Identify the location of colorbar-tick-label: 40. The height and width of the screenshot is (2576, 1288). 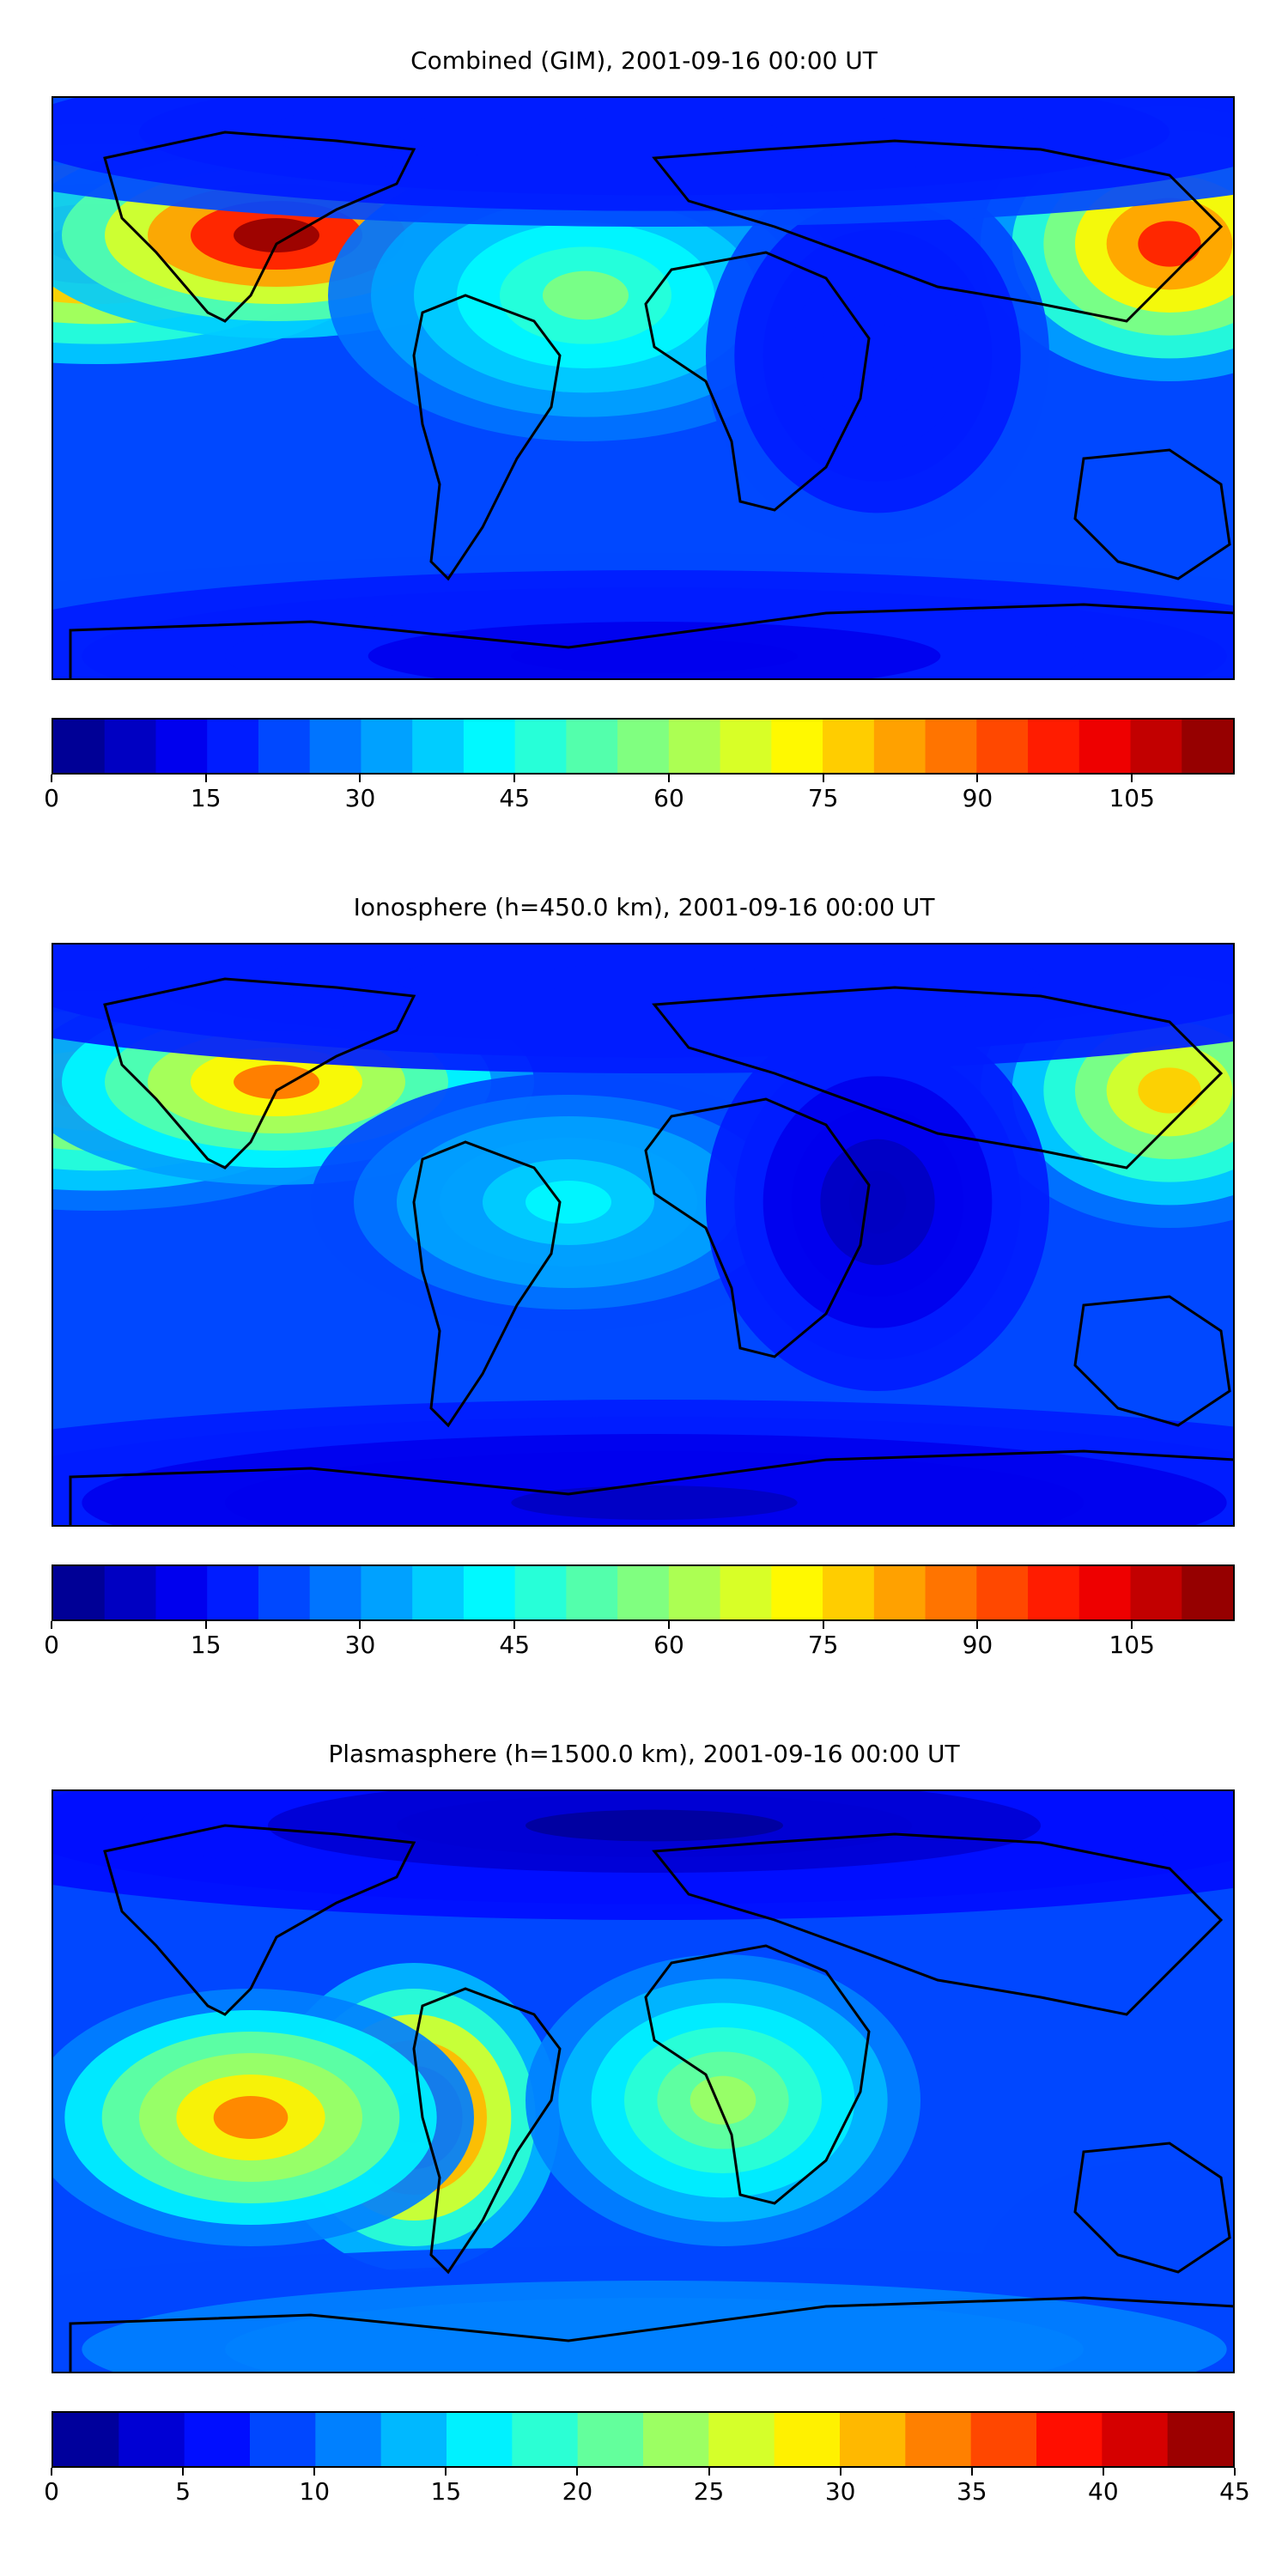
(1103, 2492).